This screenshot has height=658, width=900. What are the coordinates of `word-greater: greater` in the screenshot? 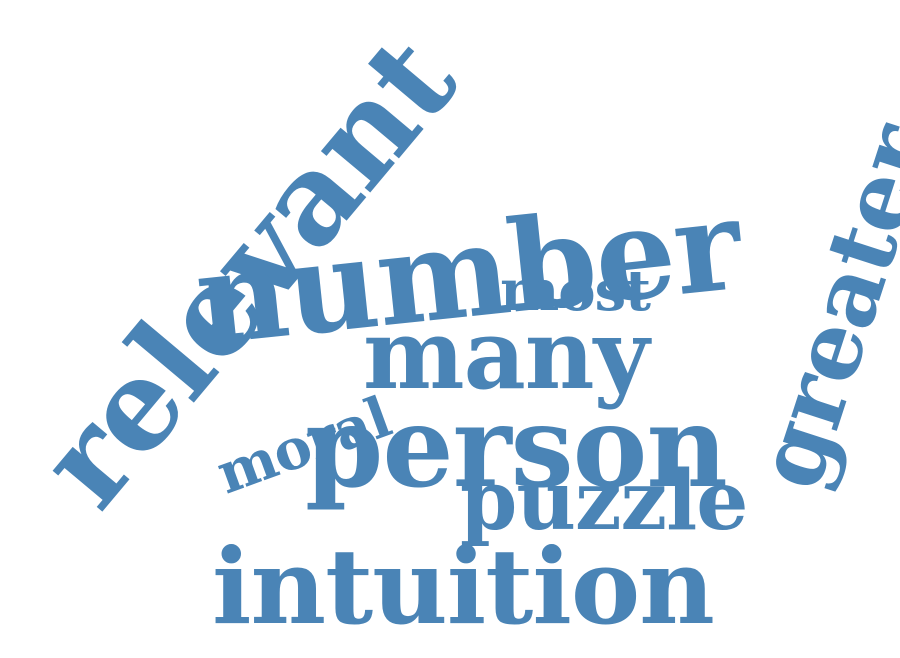 It's located at (817, 306).